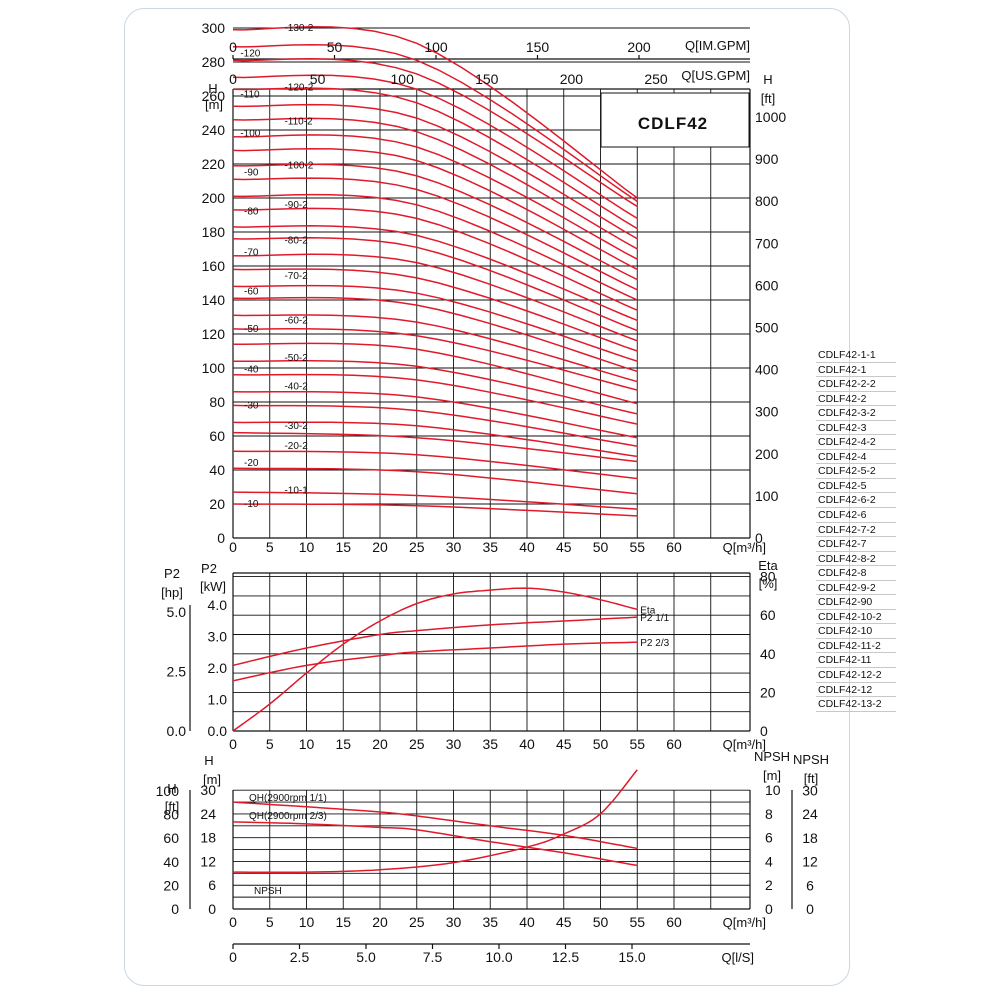 This screenshot has height=1000, width=1000. I want to click on head-curve-label: -20-2, so click(296, 446).